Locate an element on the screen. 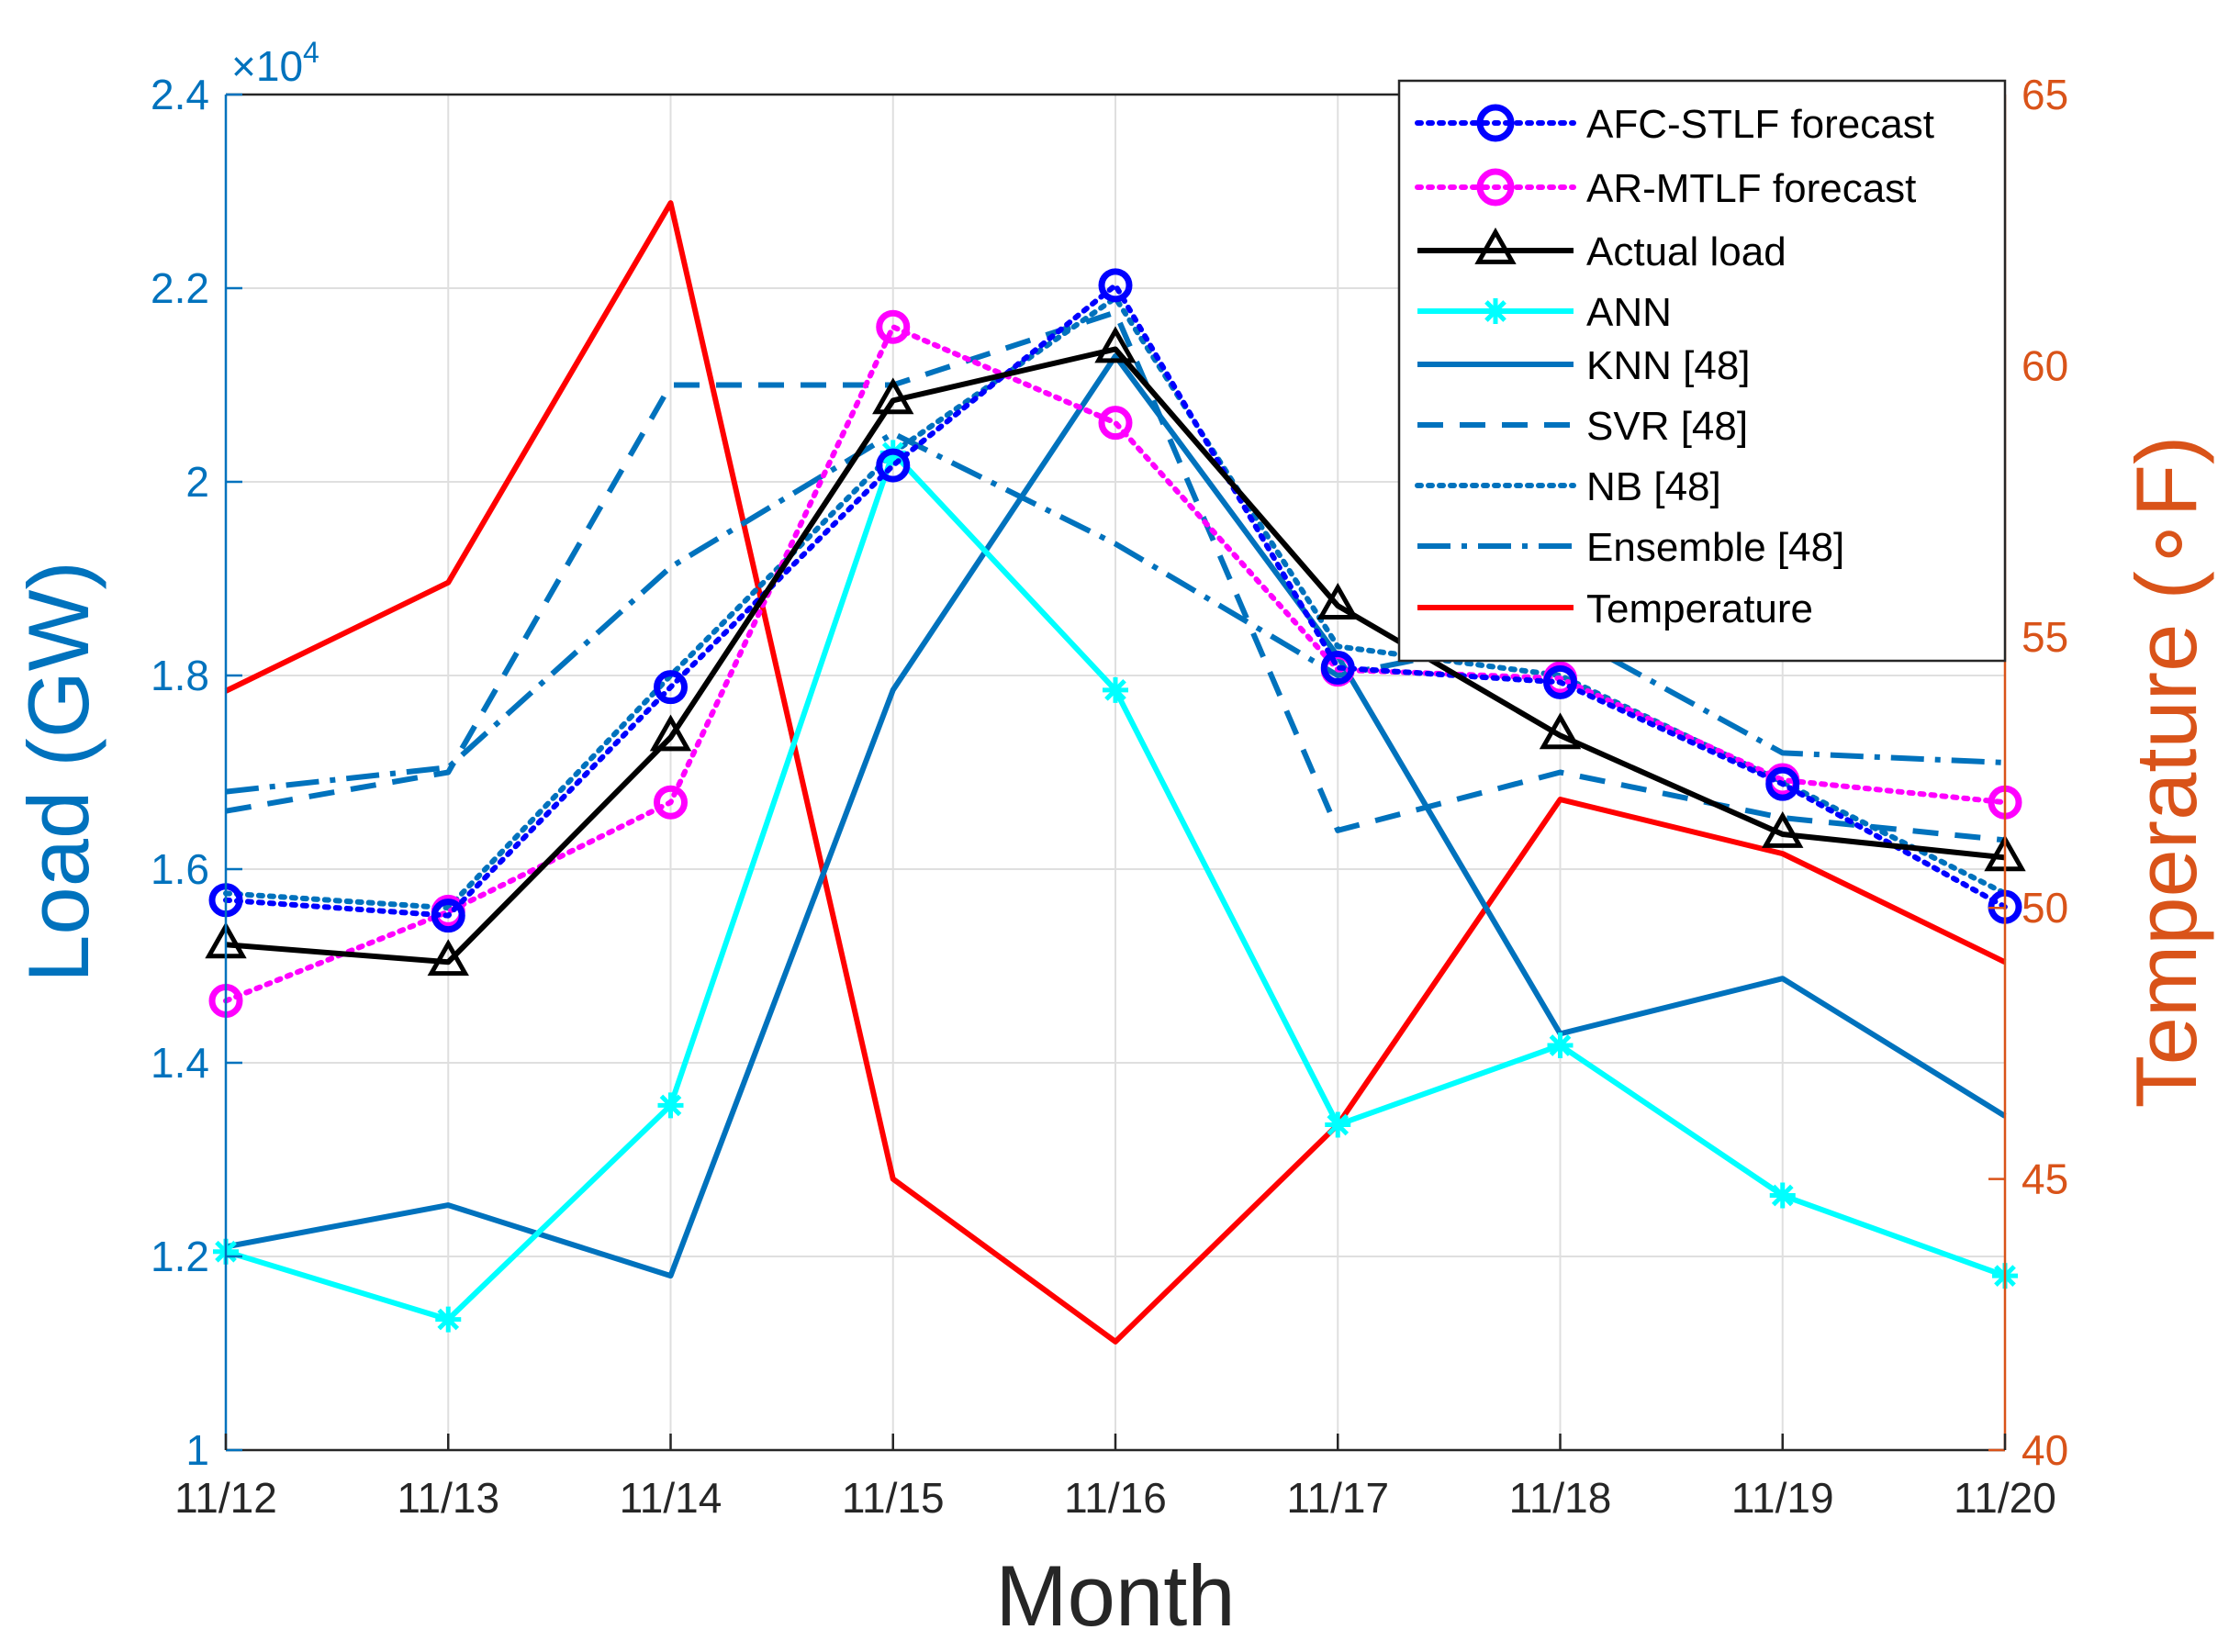 This screenshot has height=1652, width=2240. y-left-tick-label: 1.8 is located at coordinates (180, 676).